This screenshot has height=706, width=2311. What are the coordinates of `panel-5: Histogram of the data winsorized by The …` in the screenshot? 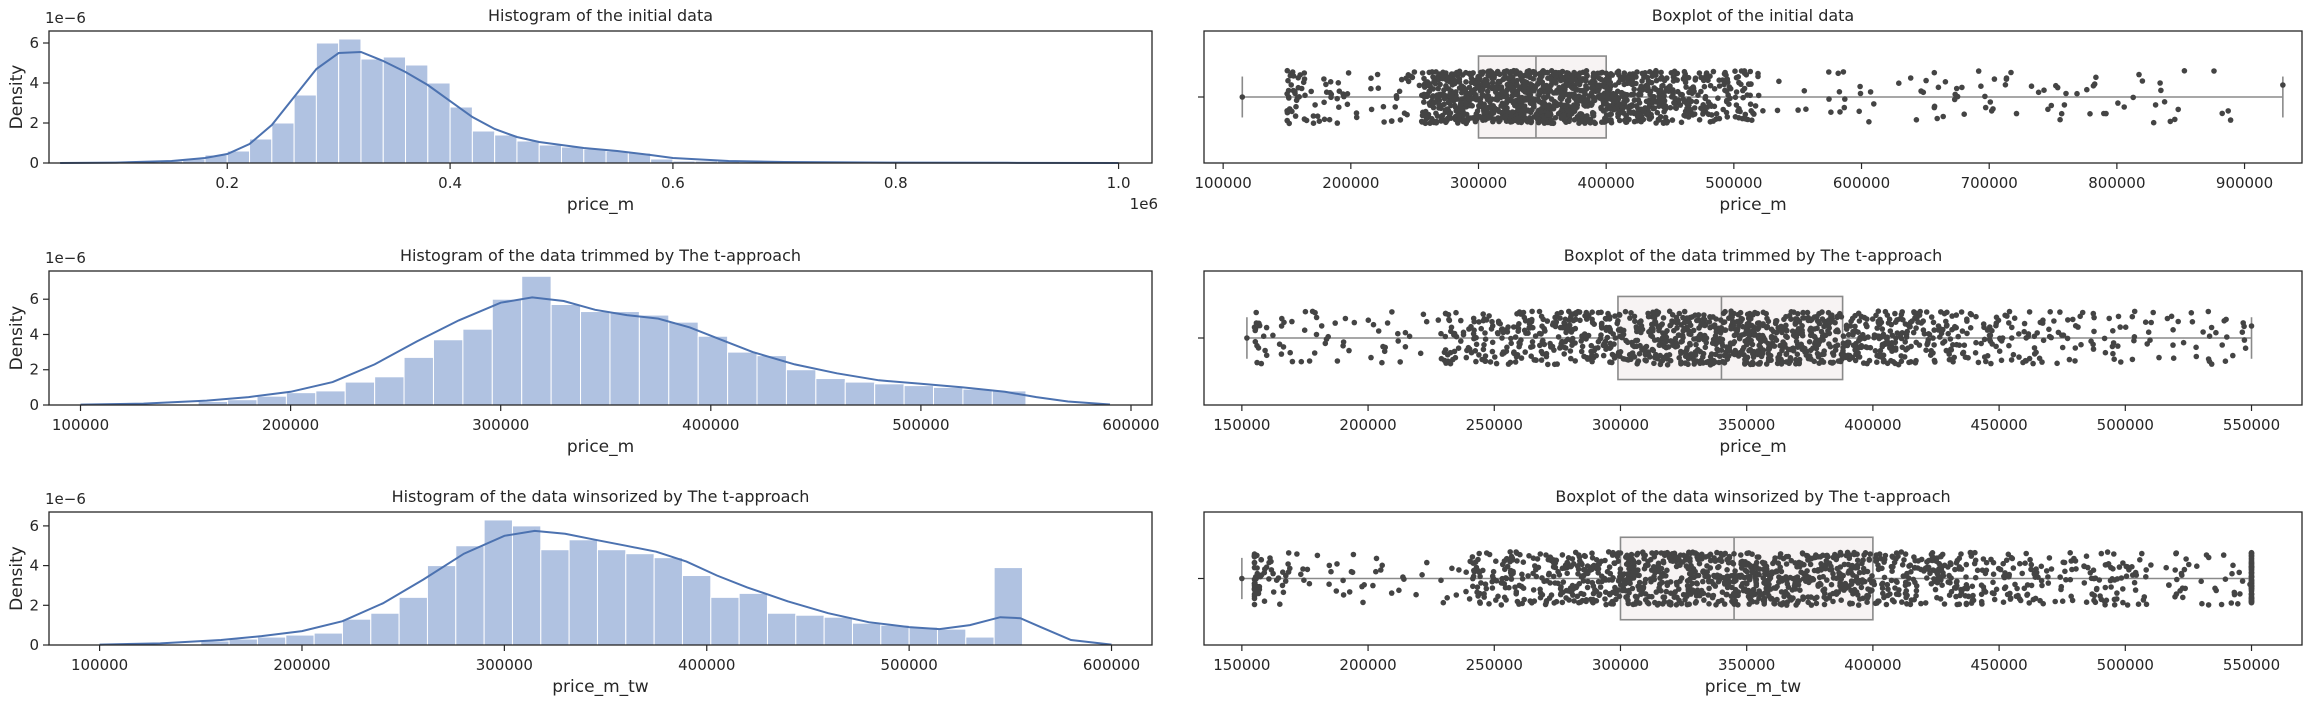 It's located at (580, 592).